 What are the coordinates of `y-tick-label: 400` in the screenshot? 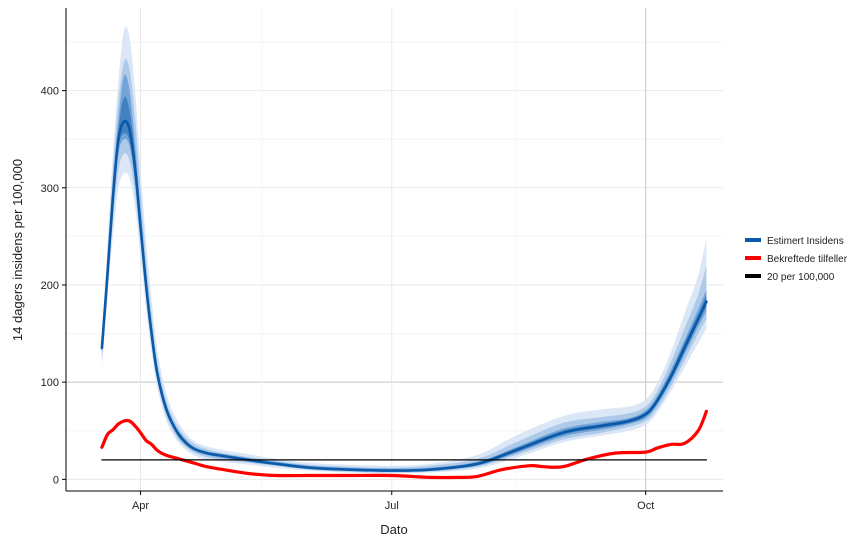 It's located at (50, 92).